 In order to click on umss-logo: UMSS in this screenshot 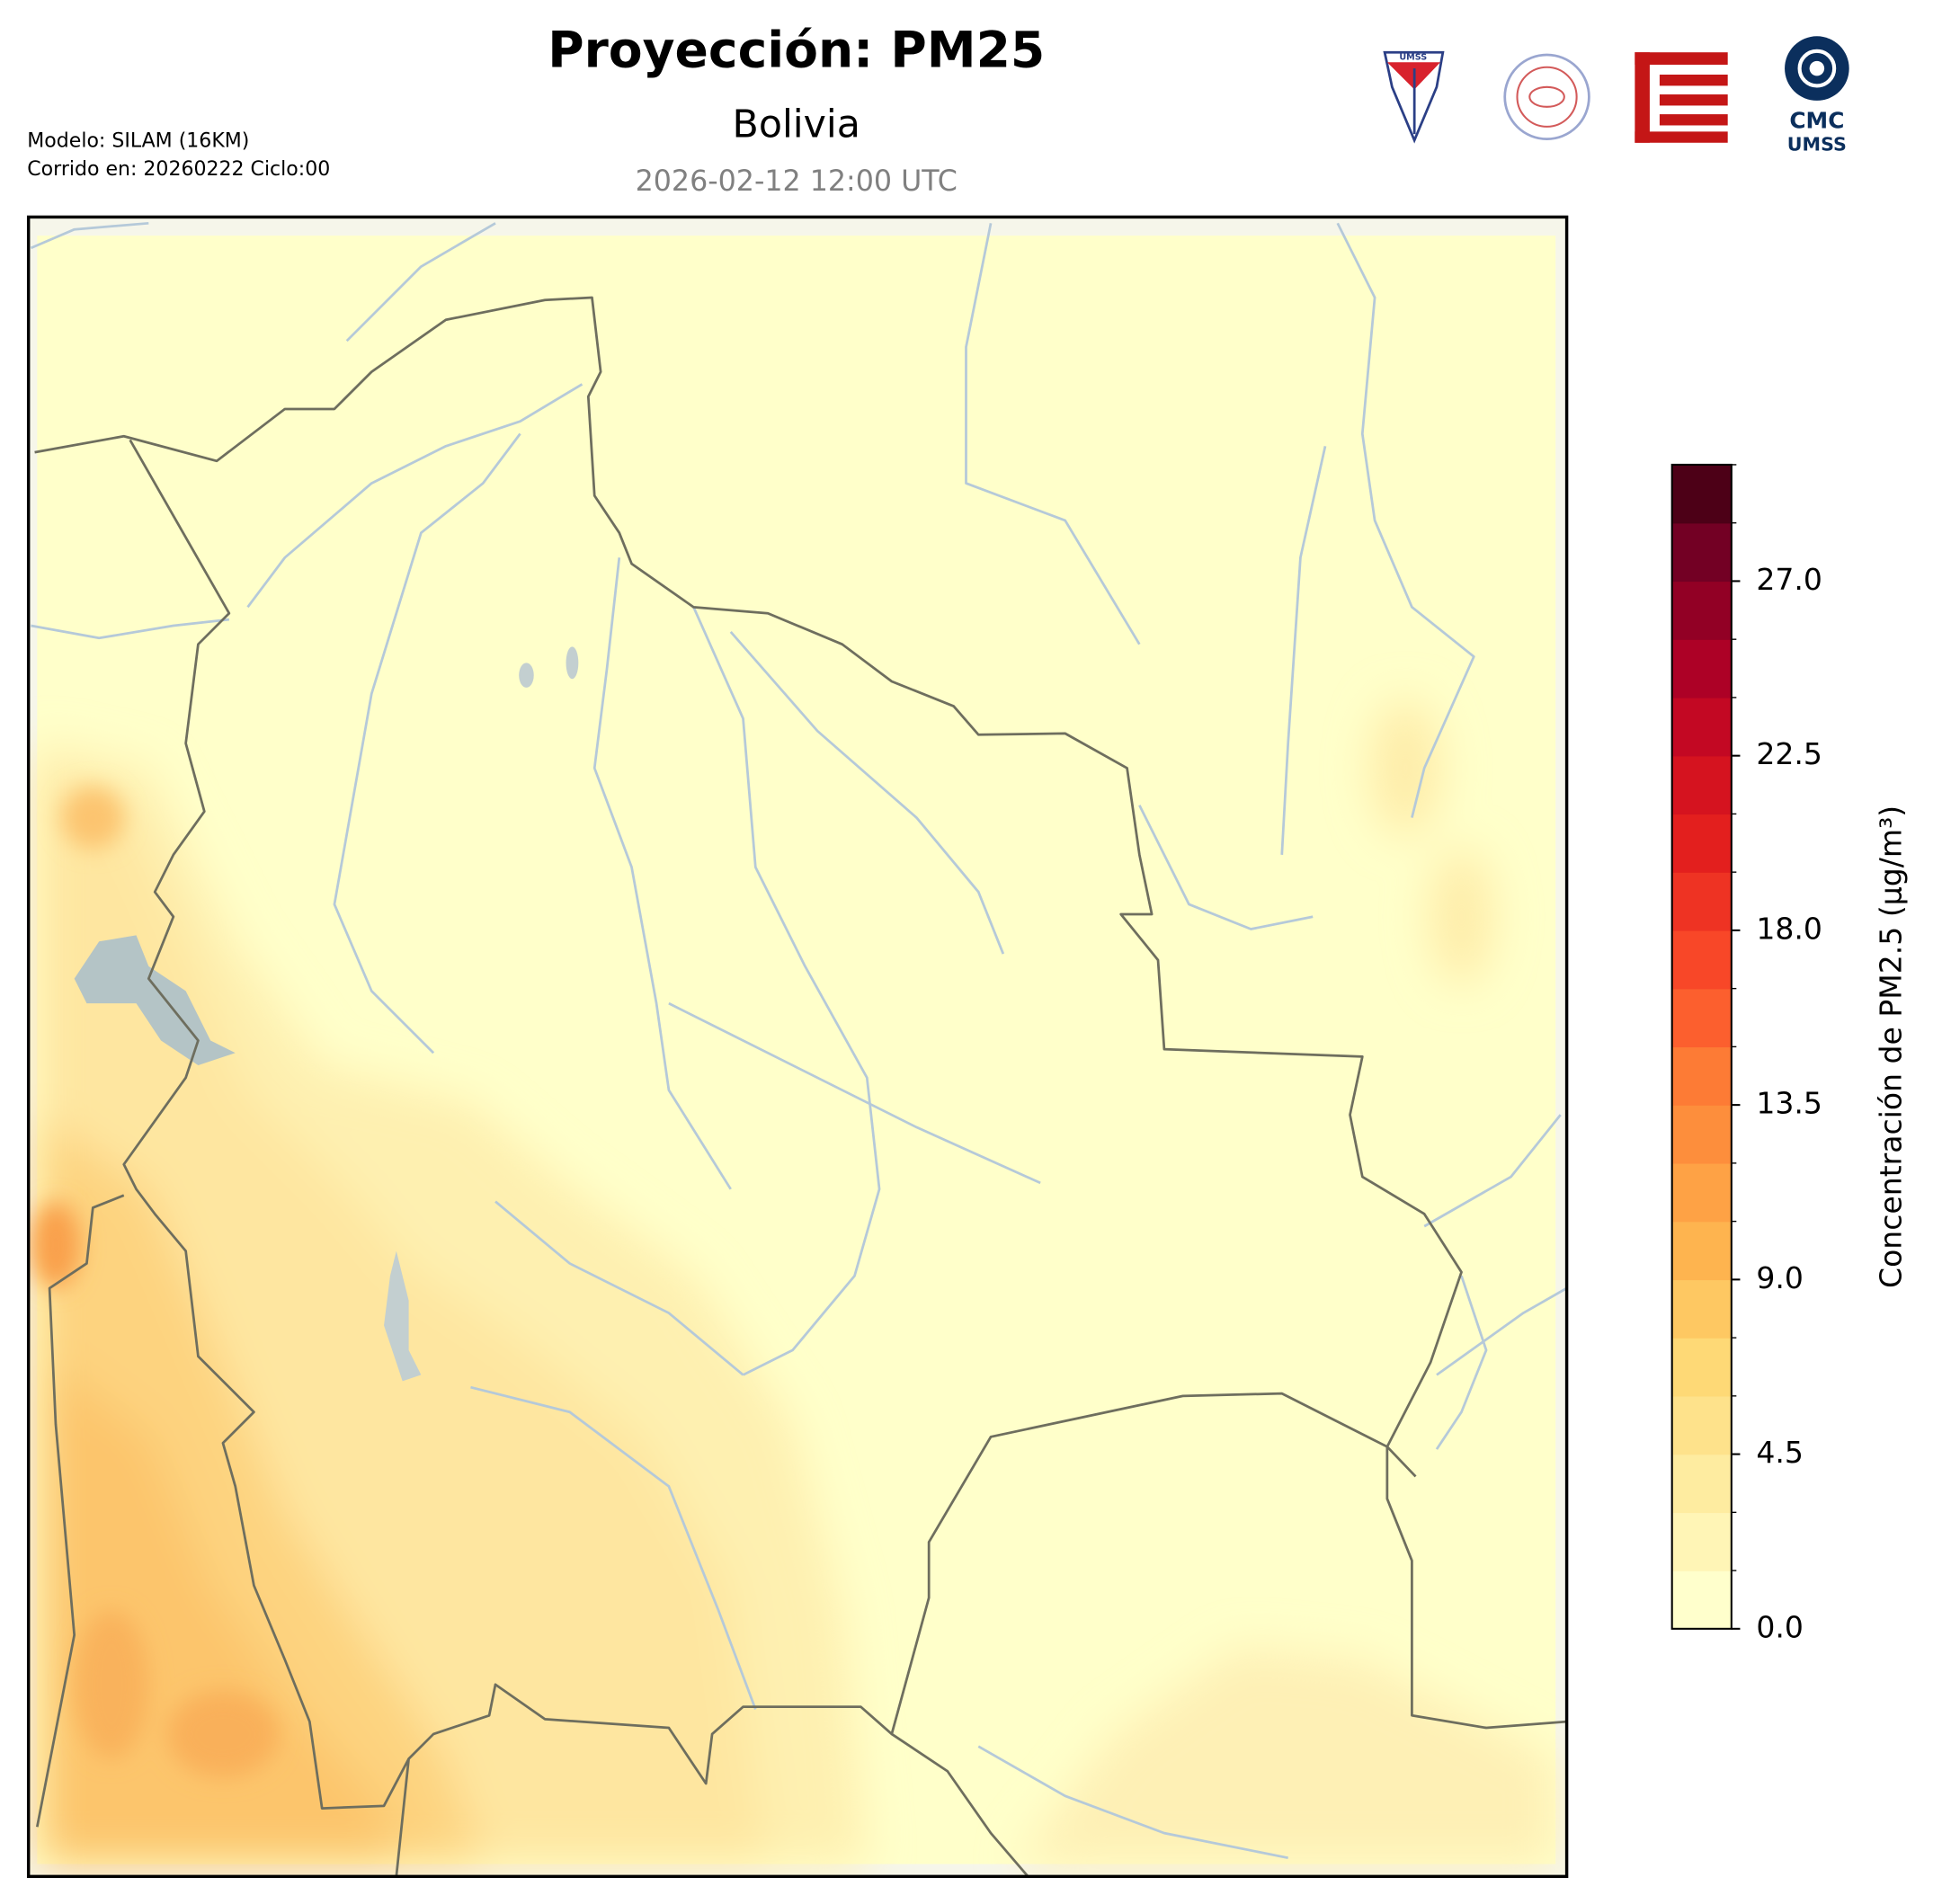, I will do `click(1414, 97)`.